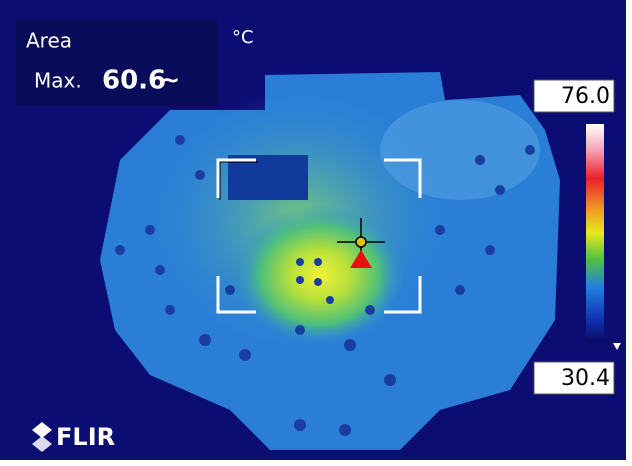 Image resolution: width=632 pixels, height=466 pixels. Describe the element at coordinates (243, 37) in the screenshot. I see `unit: °C` at that location.